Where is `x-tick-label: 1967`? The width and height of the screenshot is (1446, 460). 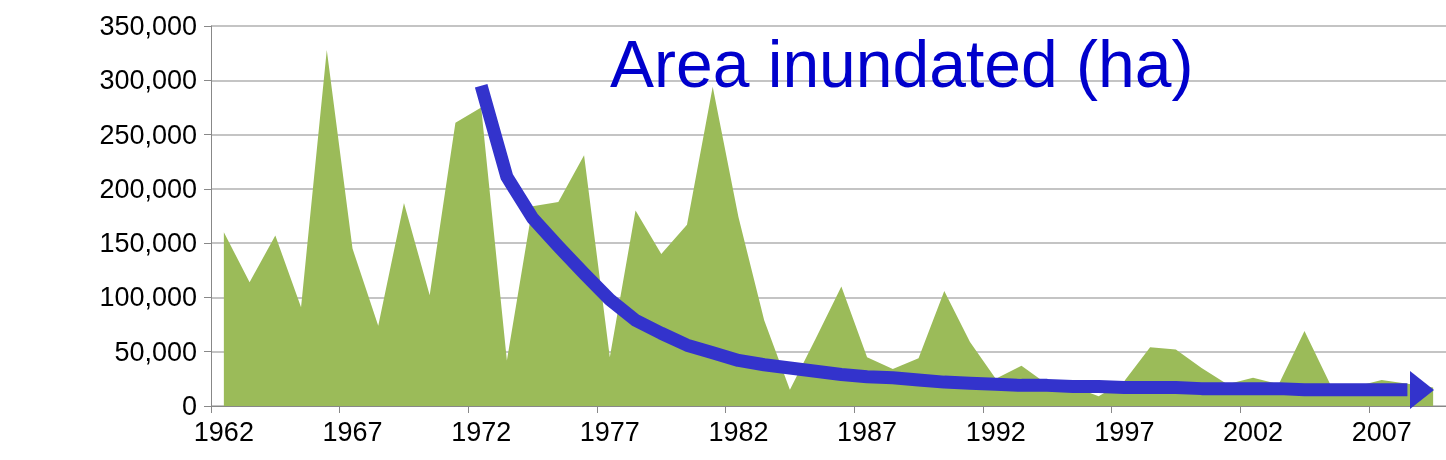
x-tick-label: 1967 is located at coordinates (352, 431).